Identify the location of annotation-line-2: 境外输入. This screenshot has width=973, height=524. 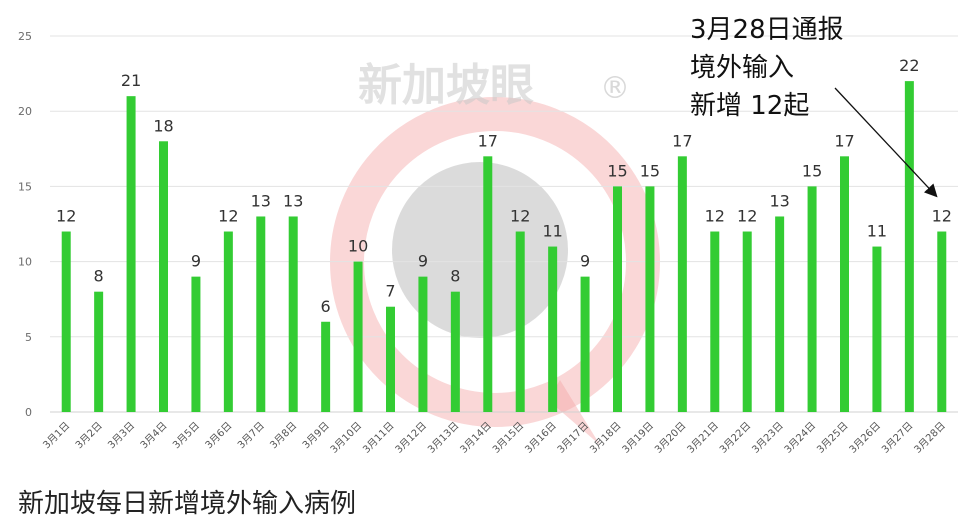
(742, 68).